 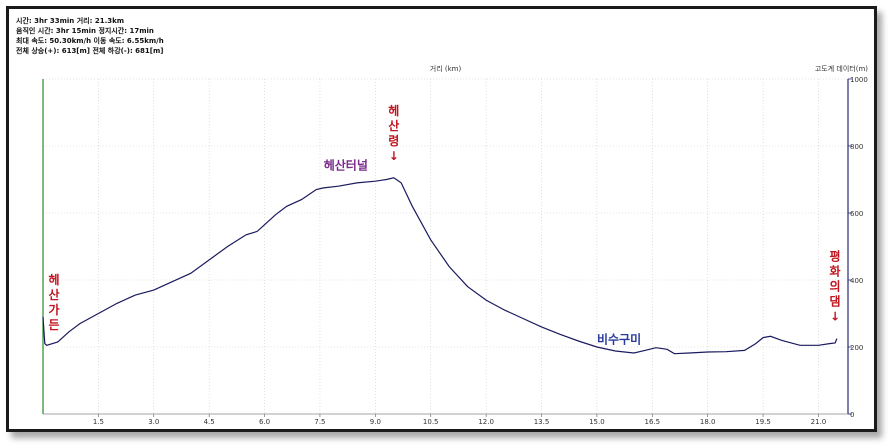 What do you see at coordinates (859, 80) in the screenshot?
I see `y-tick-label: 1000` at bounding box center [859, 80].